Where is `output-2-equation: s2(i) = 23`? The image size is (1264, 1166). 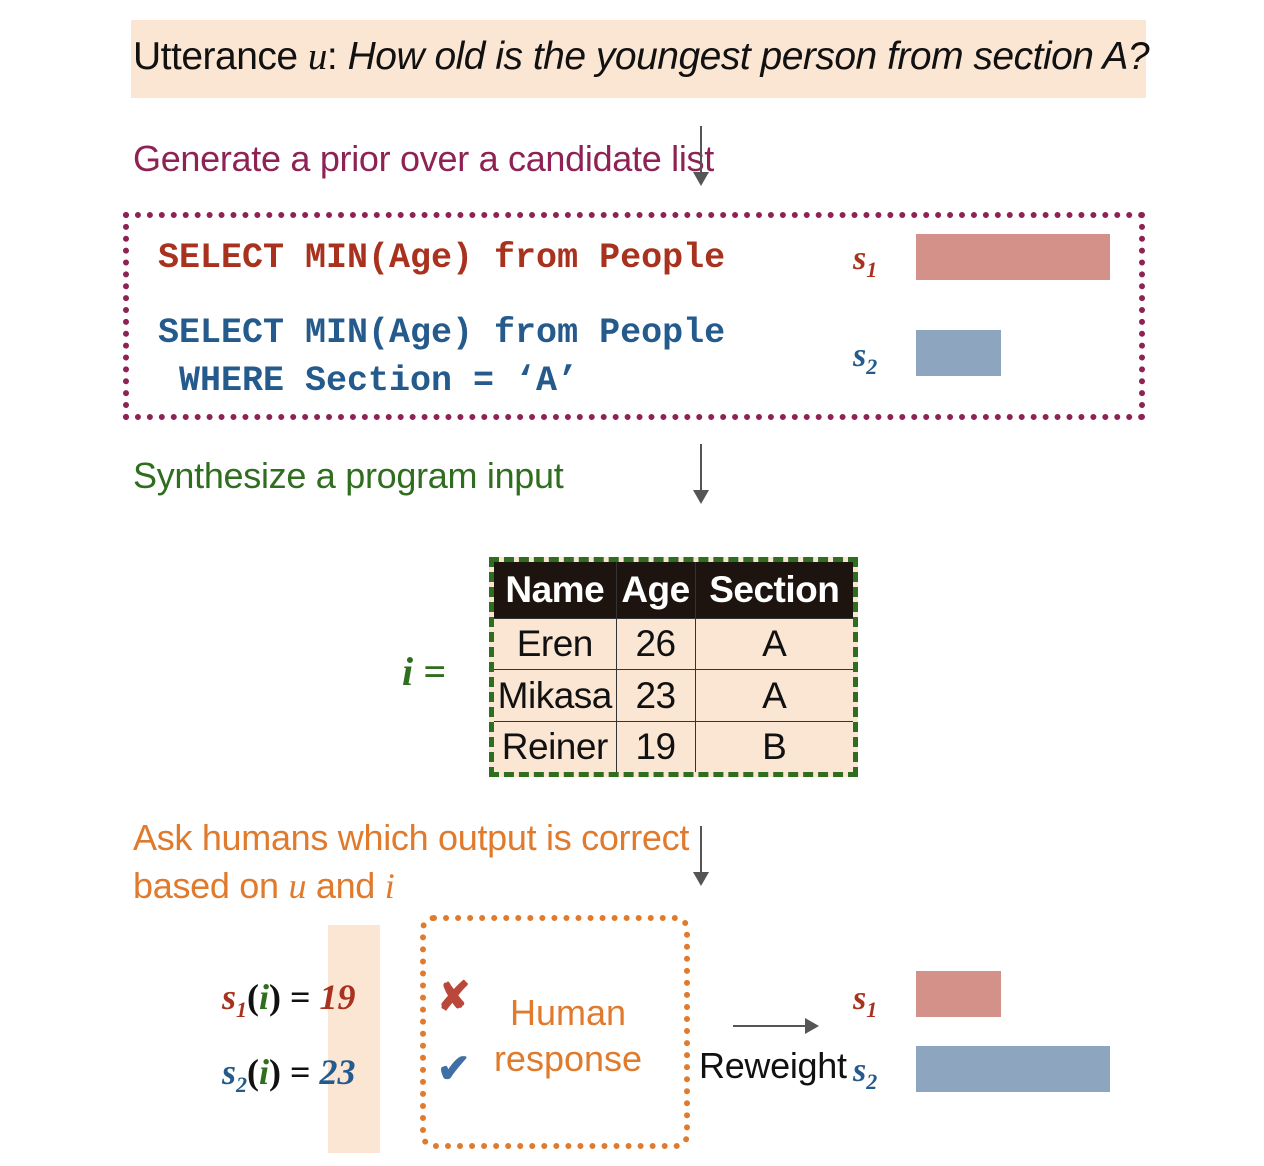 output-2-equation: s2(i) = 23 is located at coordinates (289, 1075).